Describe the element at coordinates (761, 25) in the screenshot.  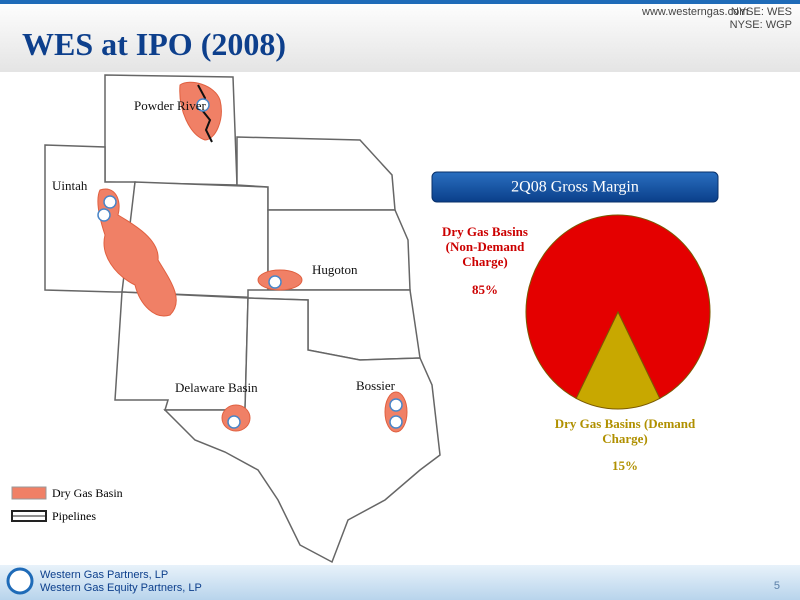
I see `ticker: NYSE: WGP` at that location.